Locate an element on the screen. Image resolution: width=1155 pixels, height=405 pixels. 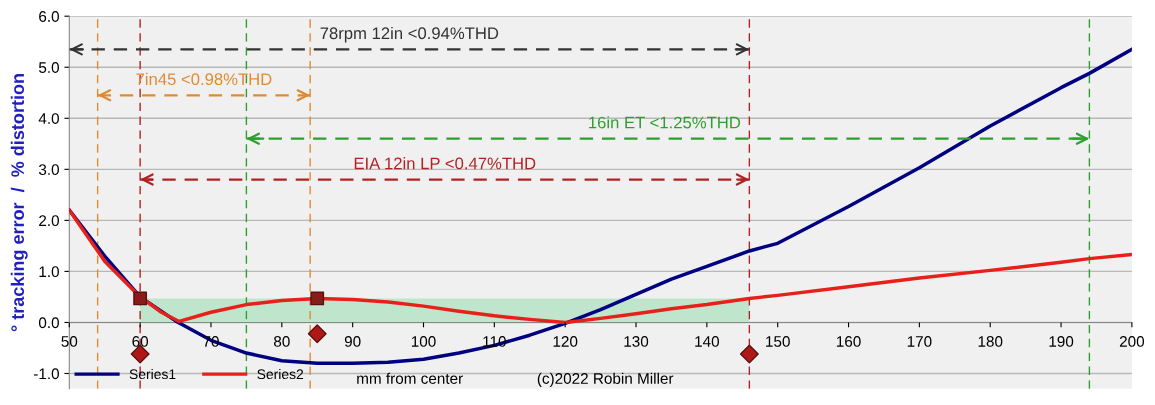
x-tick-label: 160 is located at coordinates (848, 341).